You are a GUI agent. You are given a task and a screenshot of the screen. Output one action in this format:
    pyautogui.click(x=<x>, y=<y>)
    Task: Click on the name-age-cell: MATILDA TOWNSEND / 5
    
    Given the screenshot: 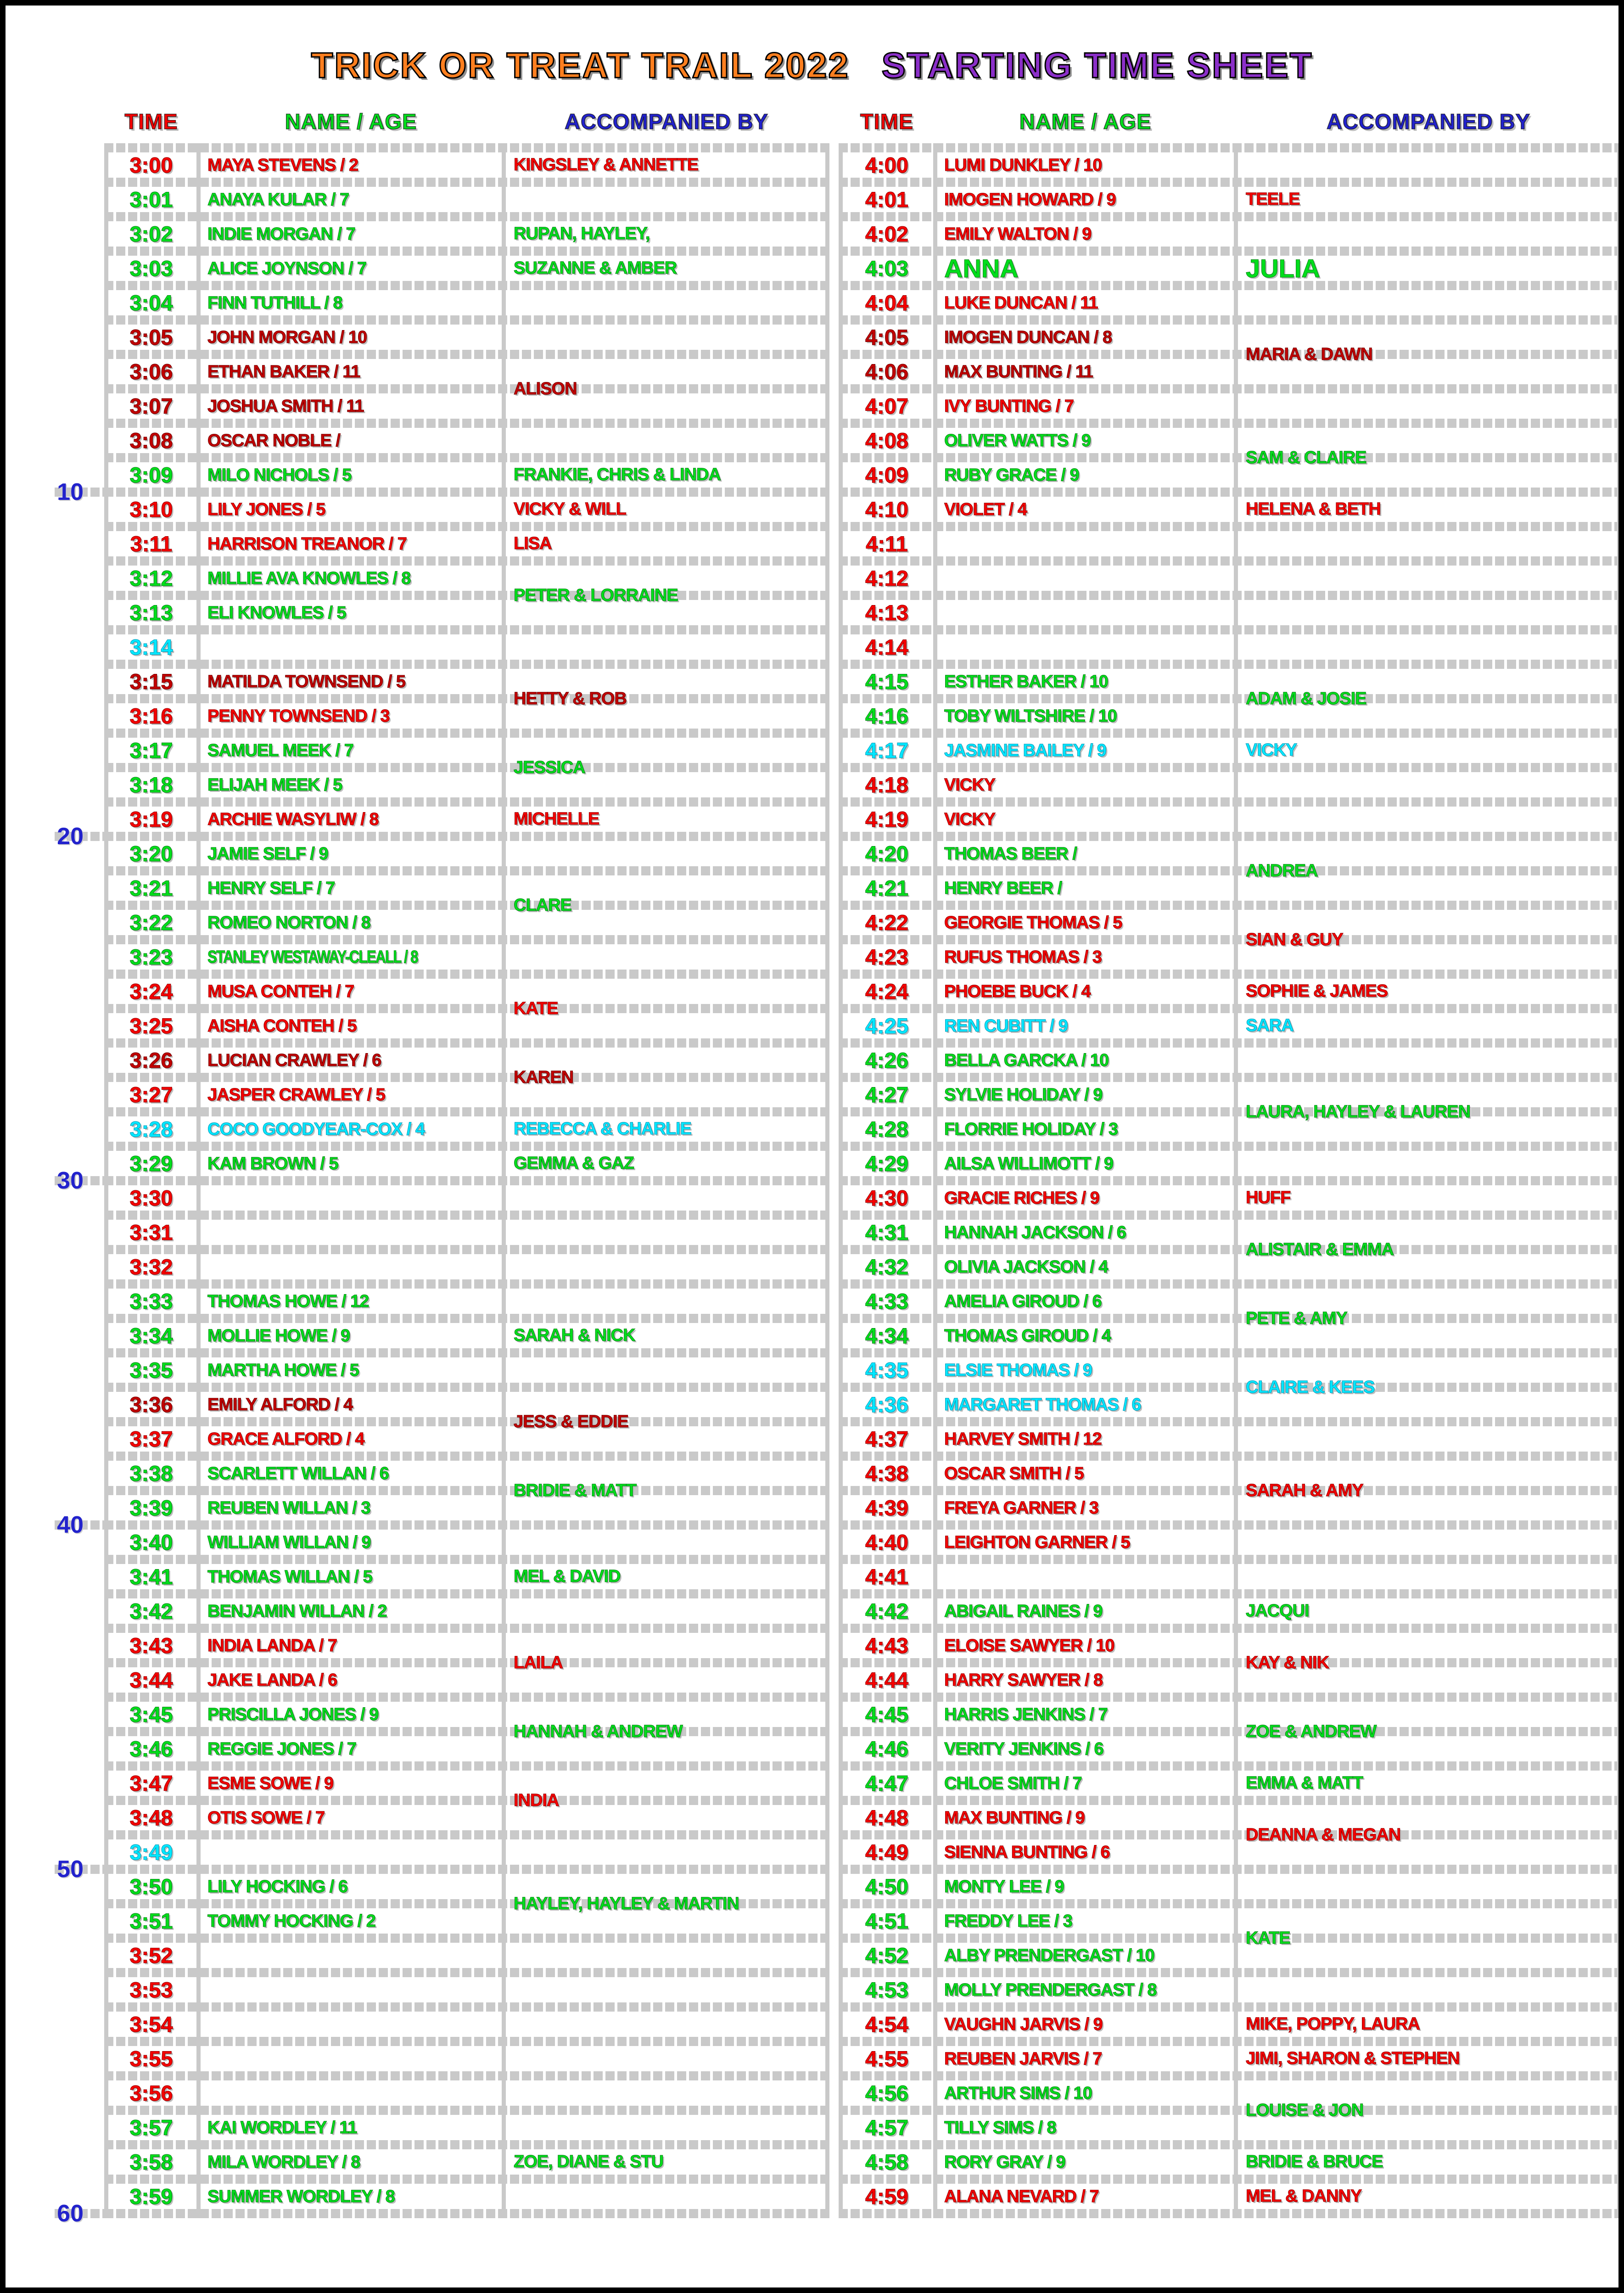 What is the action you would take?
    pyautogui.click(x=306, y=682)
    